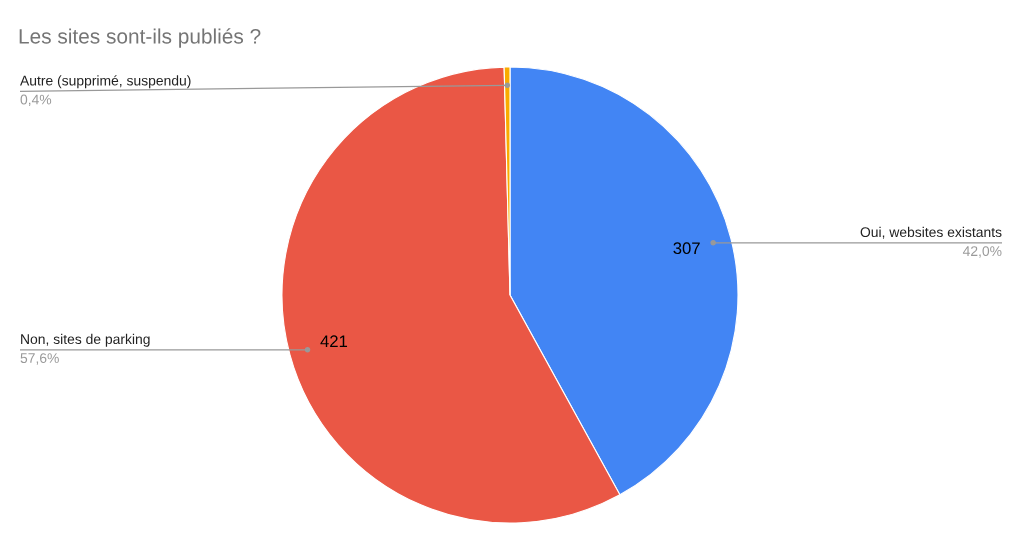 This screenshot has width=1024, height=543. I want to click on chart-title: Les sites sont-ils publiés ?, so click(140, 38).